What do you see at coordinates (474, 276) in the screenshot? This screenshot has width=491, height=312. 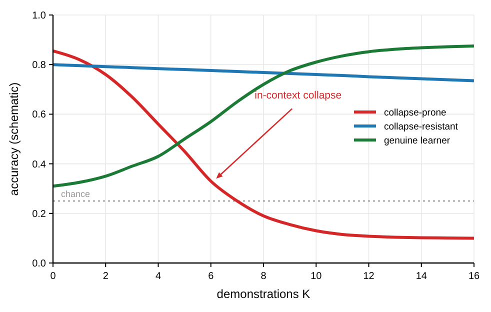 I see `x-tick-label: 16` at bounding box center [474, 276].